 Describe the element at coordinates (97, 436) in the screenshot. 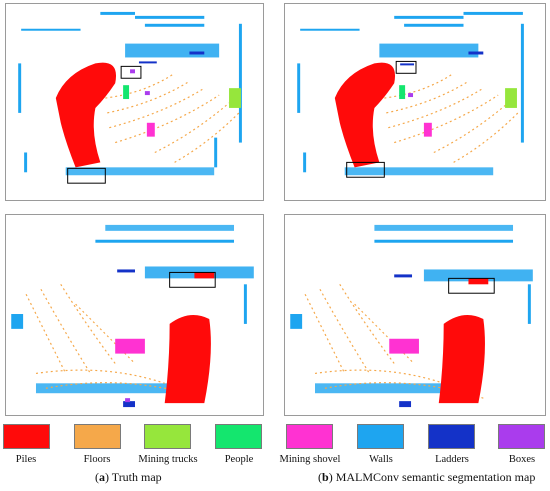

I see `legend-swatch-floors` at that location.